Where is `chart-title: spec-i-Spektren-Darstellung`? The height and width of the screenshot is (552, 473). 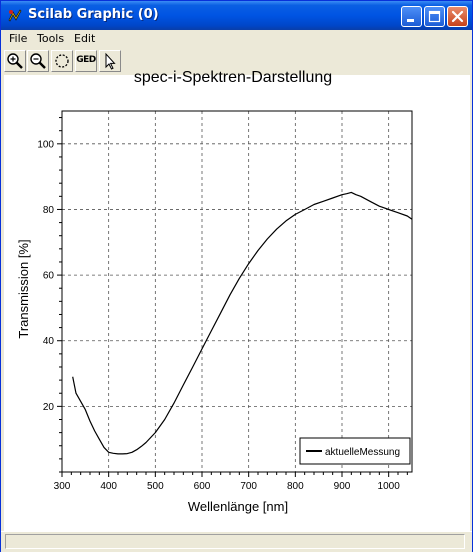 chart-title: spec-i-Spektren-Darstellung is located at coordinates (233, 77).